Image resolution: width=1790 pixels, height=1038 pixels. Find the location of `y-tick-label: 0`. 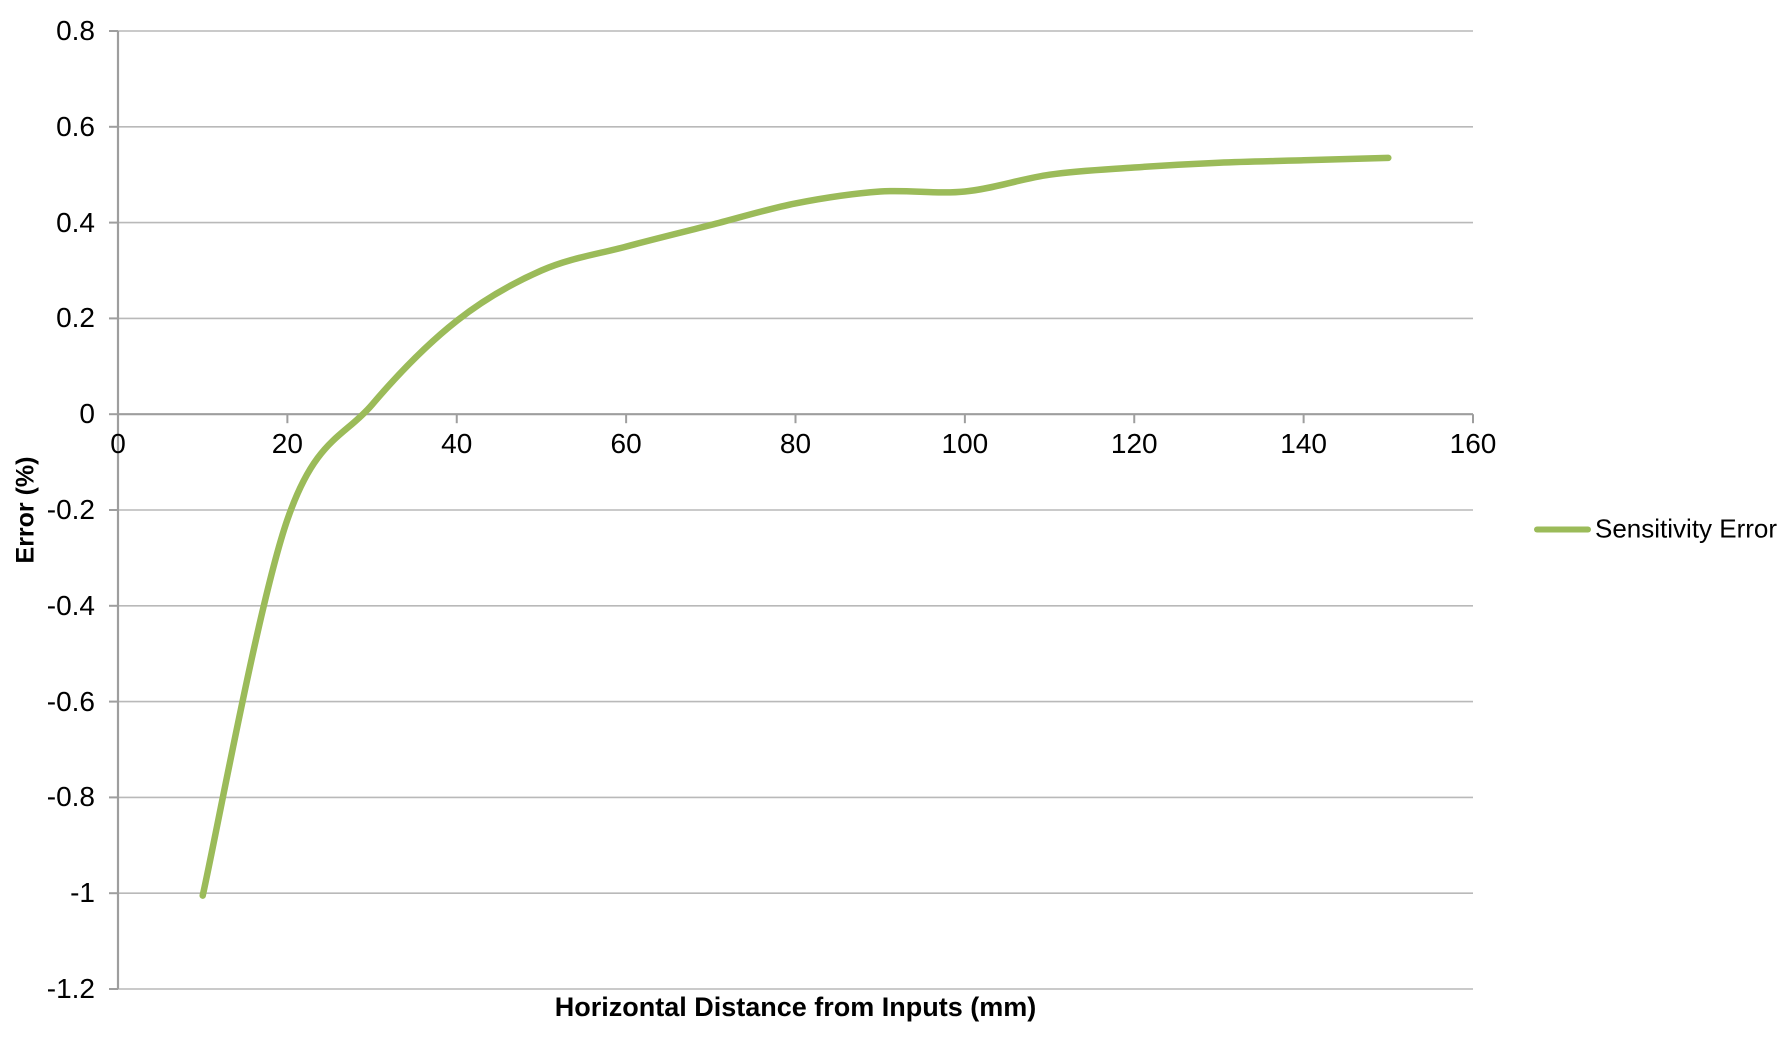

y-tick-label: 0 is located at coordinates (87, 414).